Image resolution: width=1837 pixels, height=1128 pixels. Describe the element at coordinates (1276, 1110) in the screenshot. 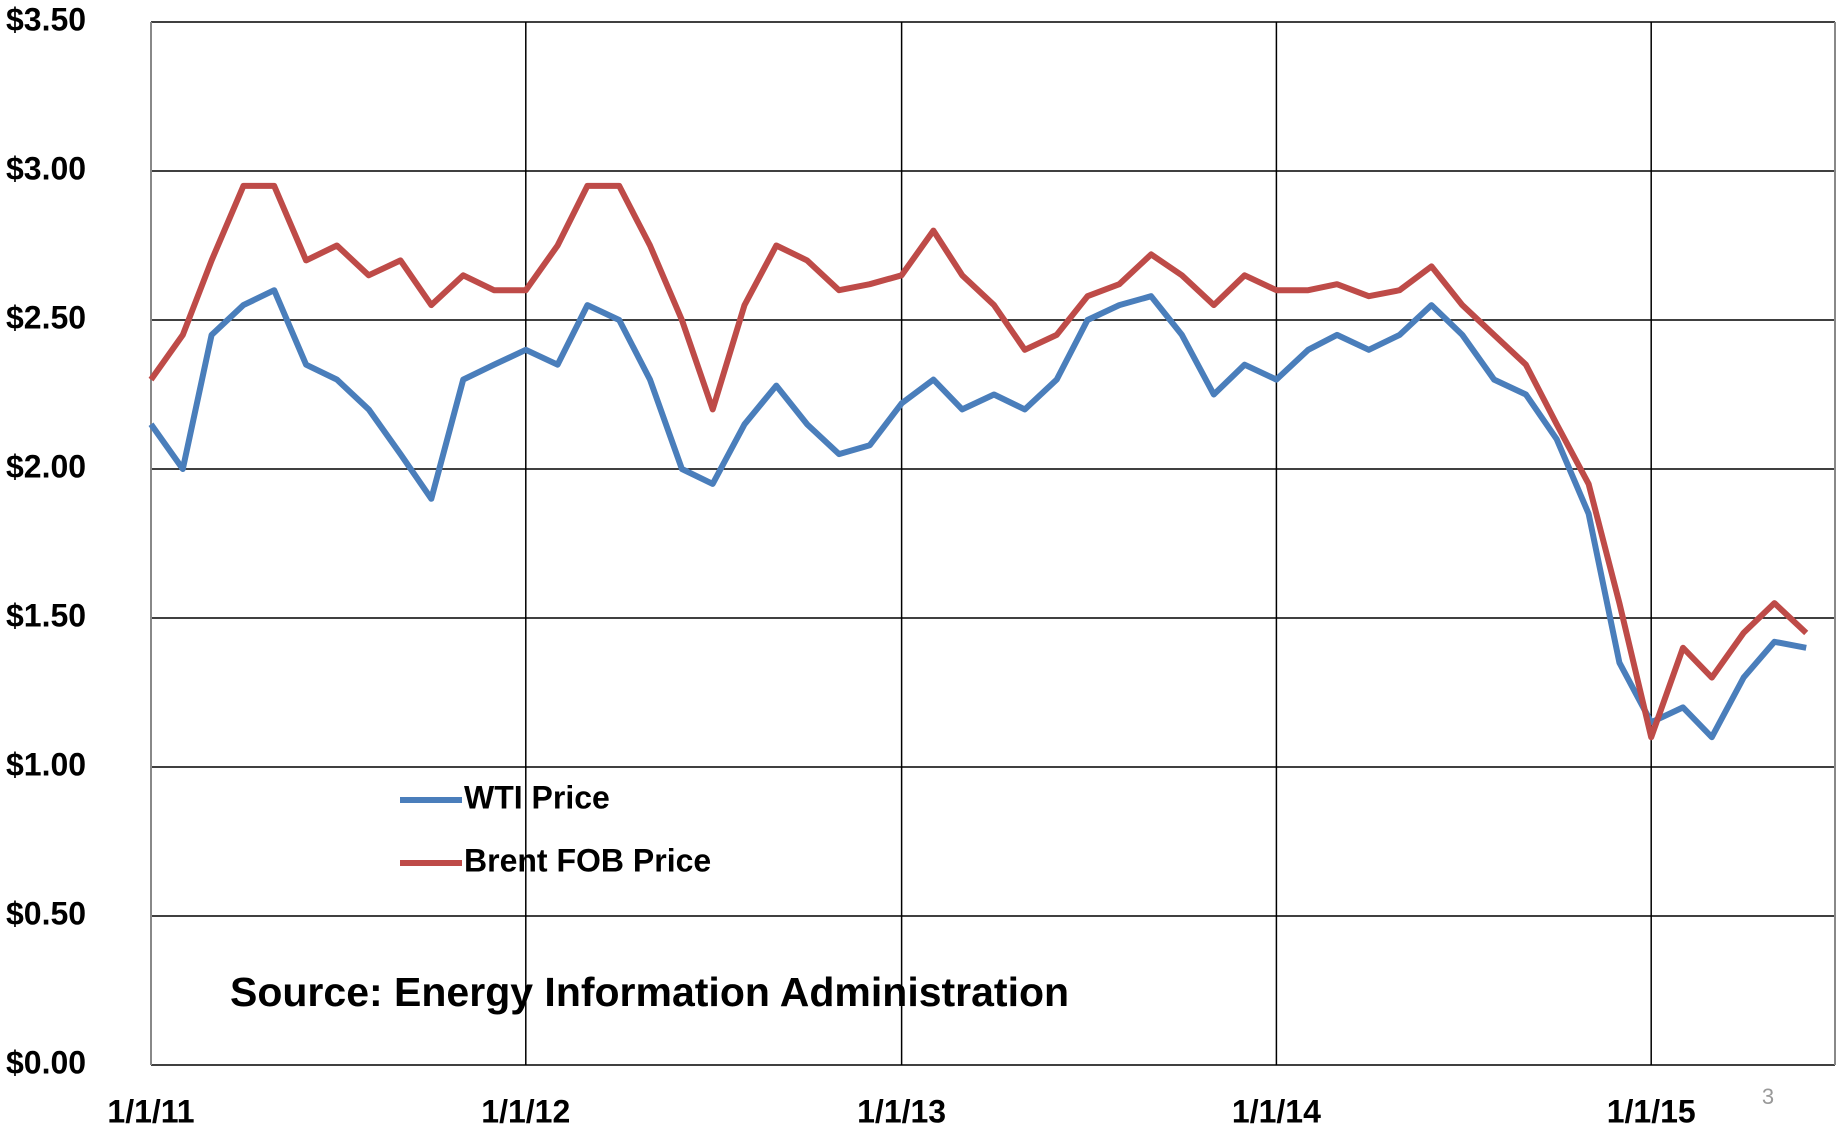

I see `x-tick-label: 1/1/14` at that location.